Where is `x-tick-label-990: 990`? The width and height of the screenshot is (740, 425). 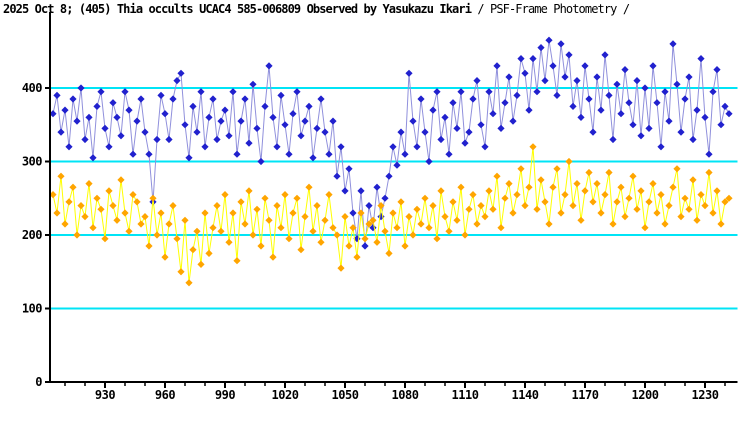
x-tick-label-990: 990 is located at coordinates (225, 395).